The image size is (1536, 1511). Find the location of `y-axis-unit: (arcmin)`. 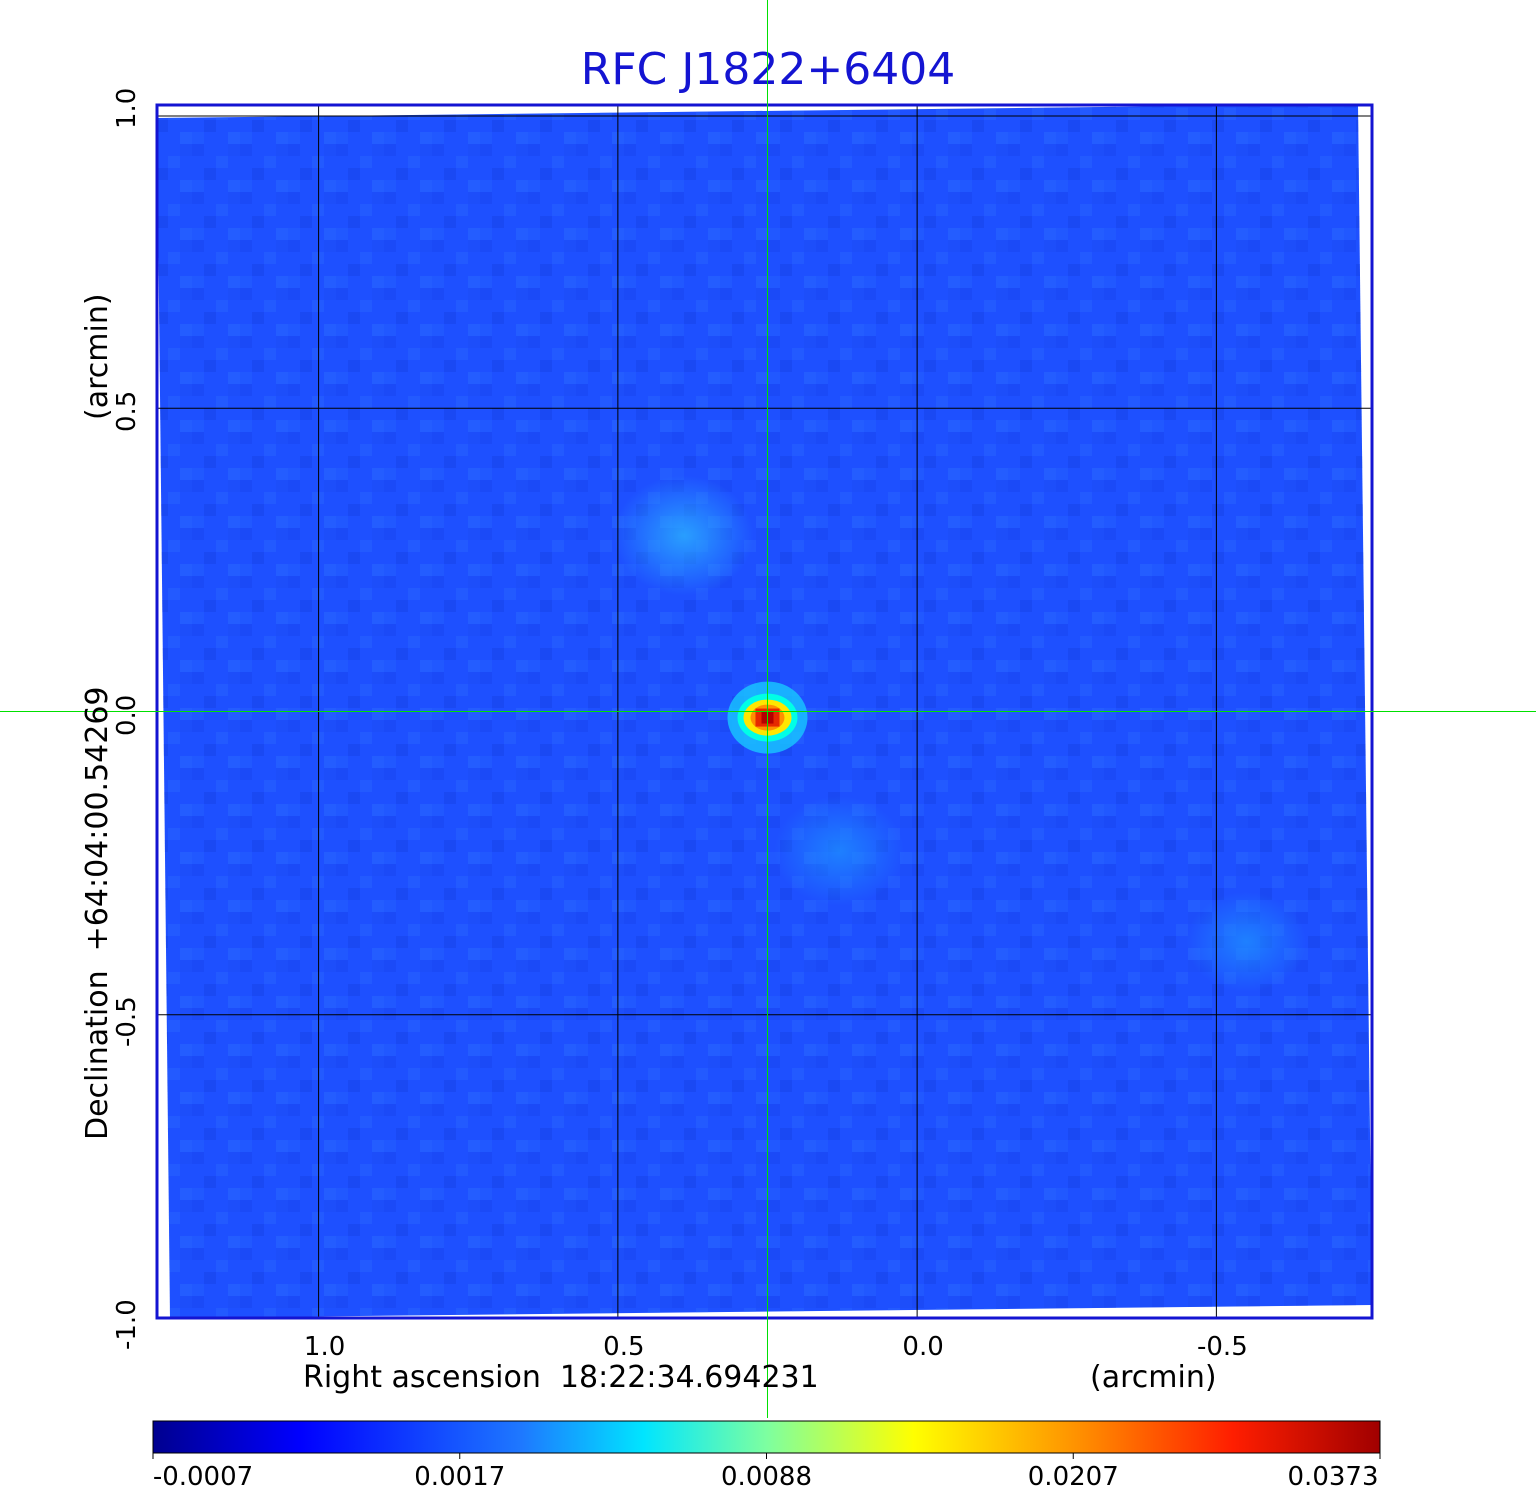

y-axis-unit: (arcmin) is located at coordinates (97, 356).